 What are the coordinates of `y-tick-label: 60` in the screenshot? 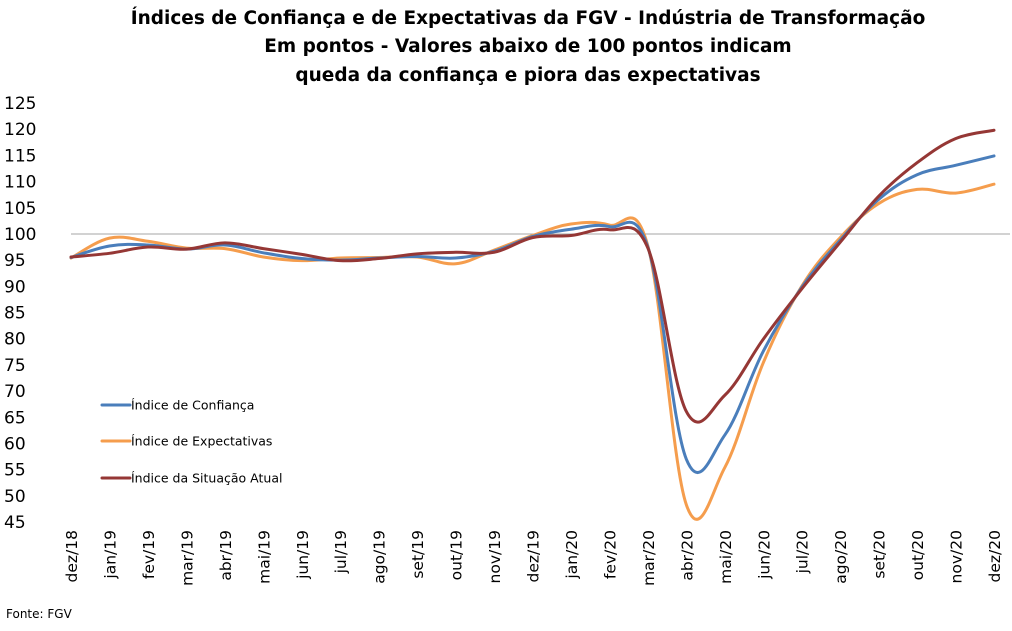 It's located at (15, 444).